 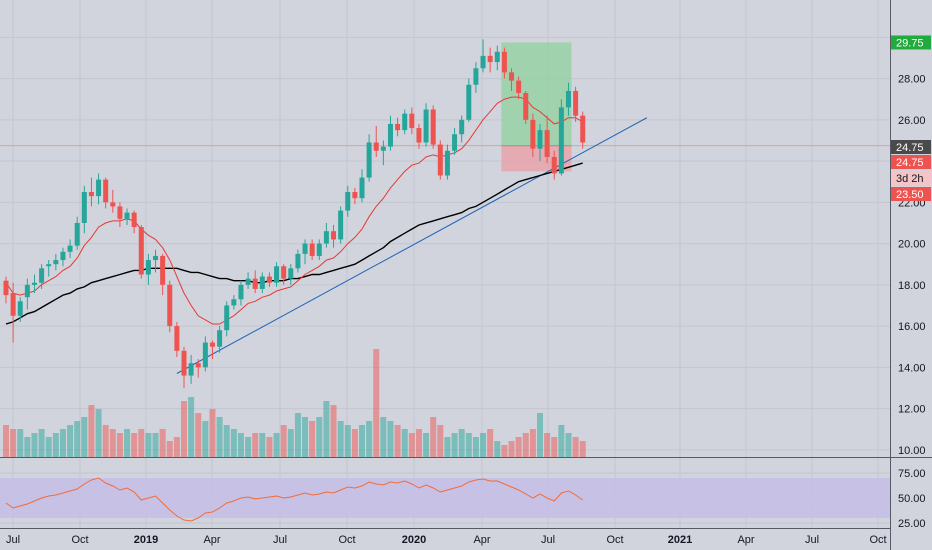 I want to click on rsi-axis-label: 25.00, so click(x=912, y=524).